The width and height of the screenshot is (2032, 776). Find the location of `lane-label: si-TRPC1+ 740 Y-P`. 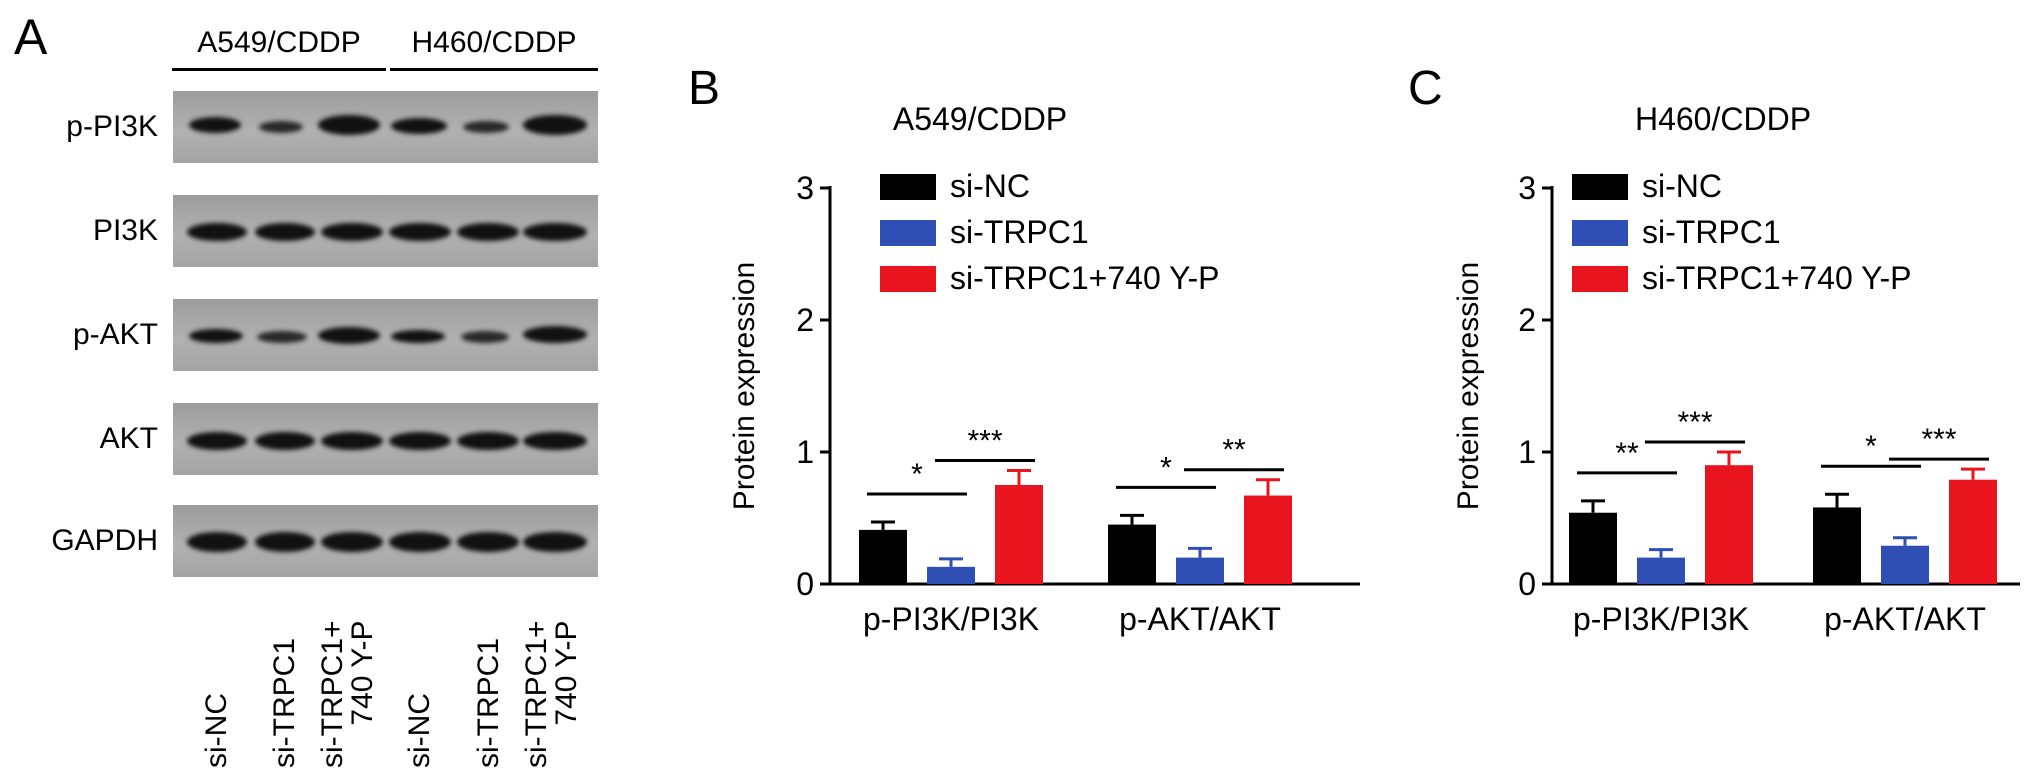

lane-label: si-TRPC1+ 740 Y-P is located at coordinates (347, 694).